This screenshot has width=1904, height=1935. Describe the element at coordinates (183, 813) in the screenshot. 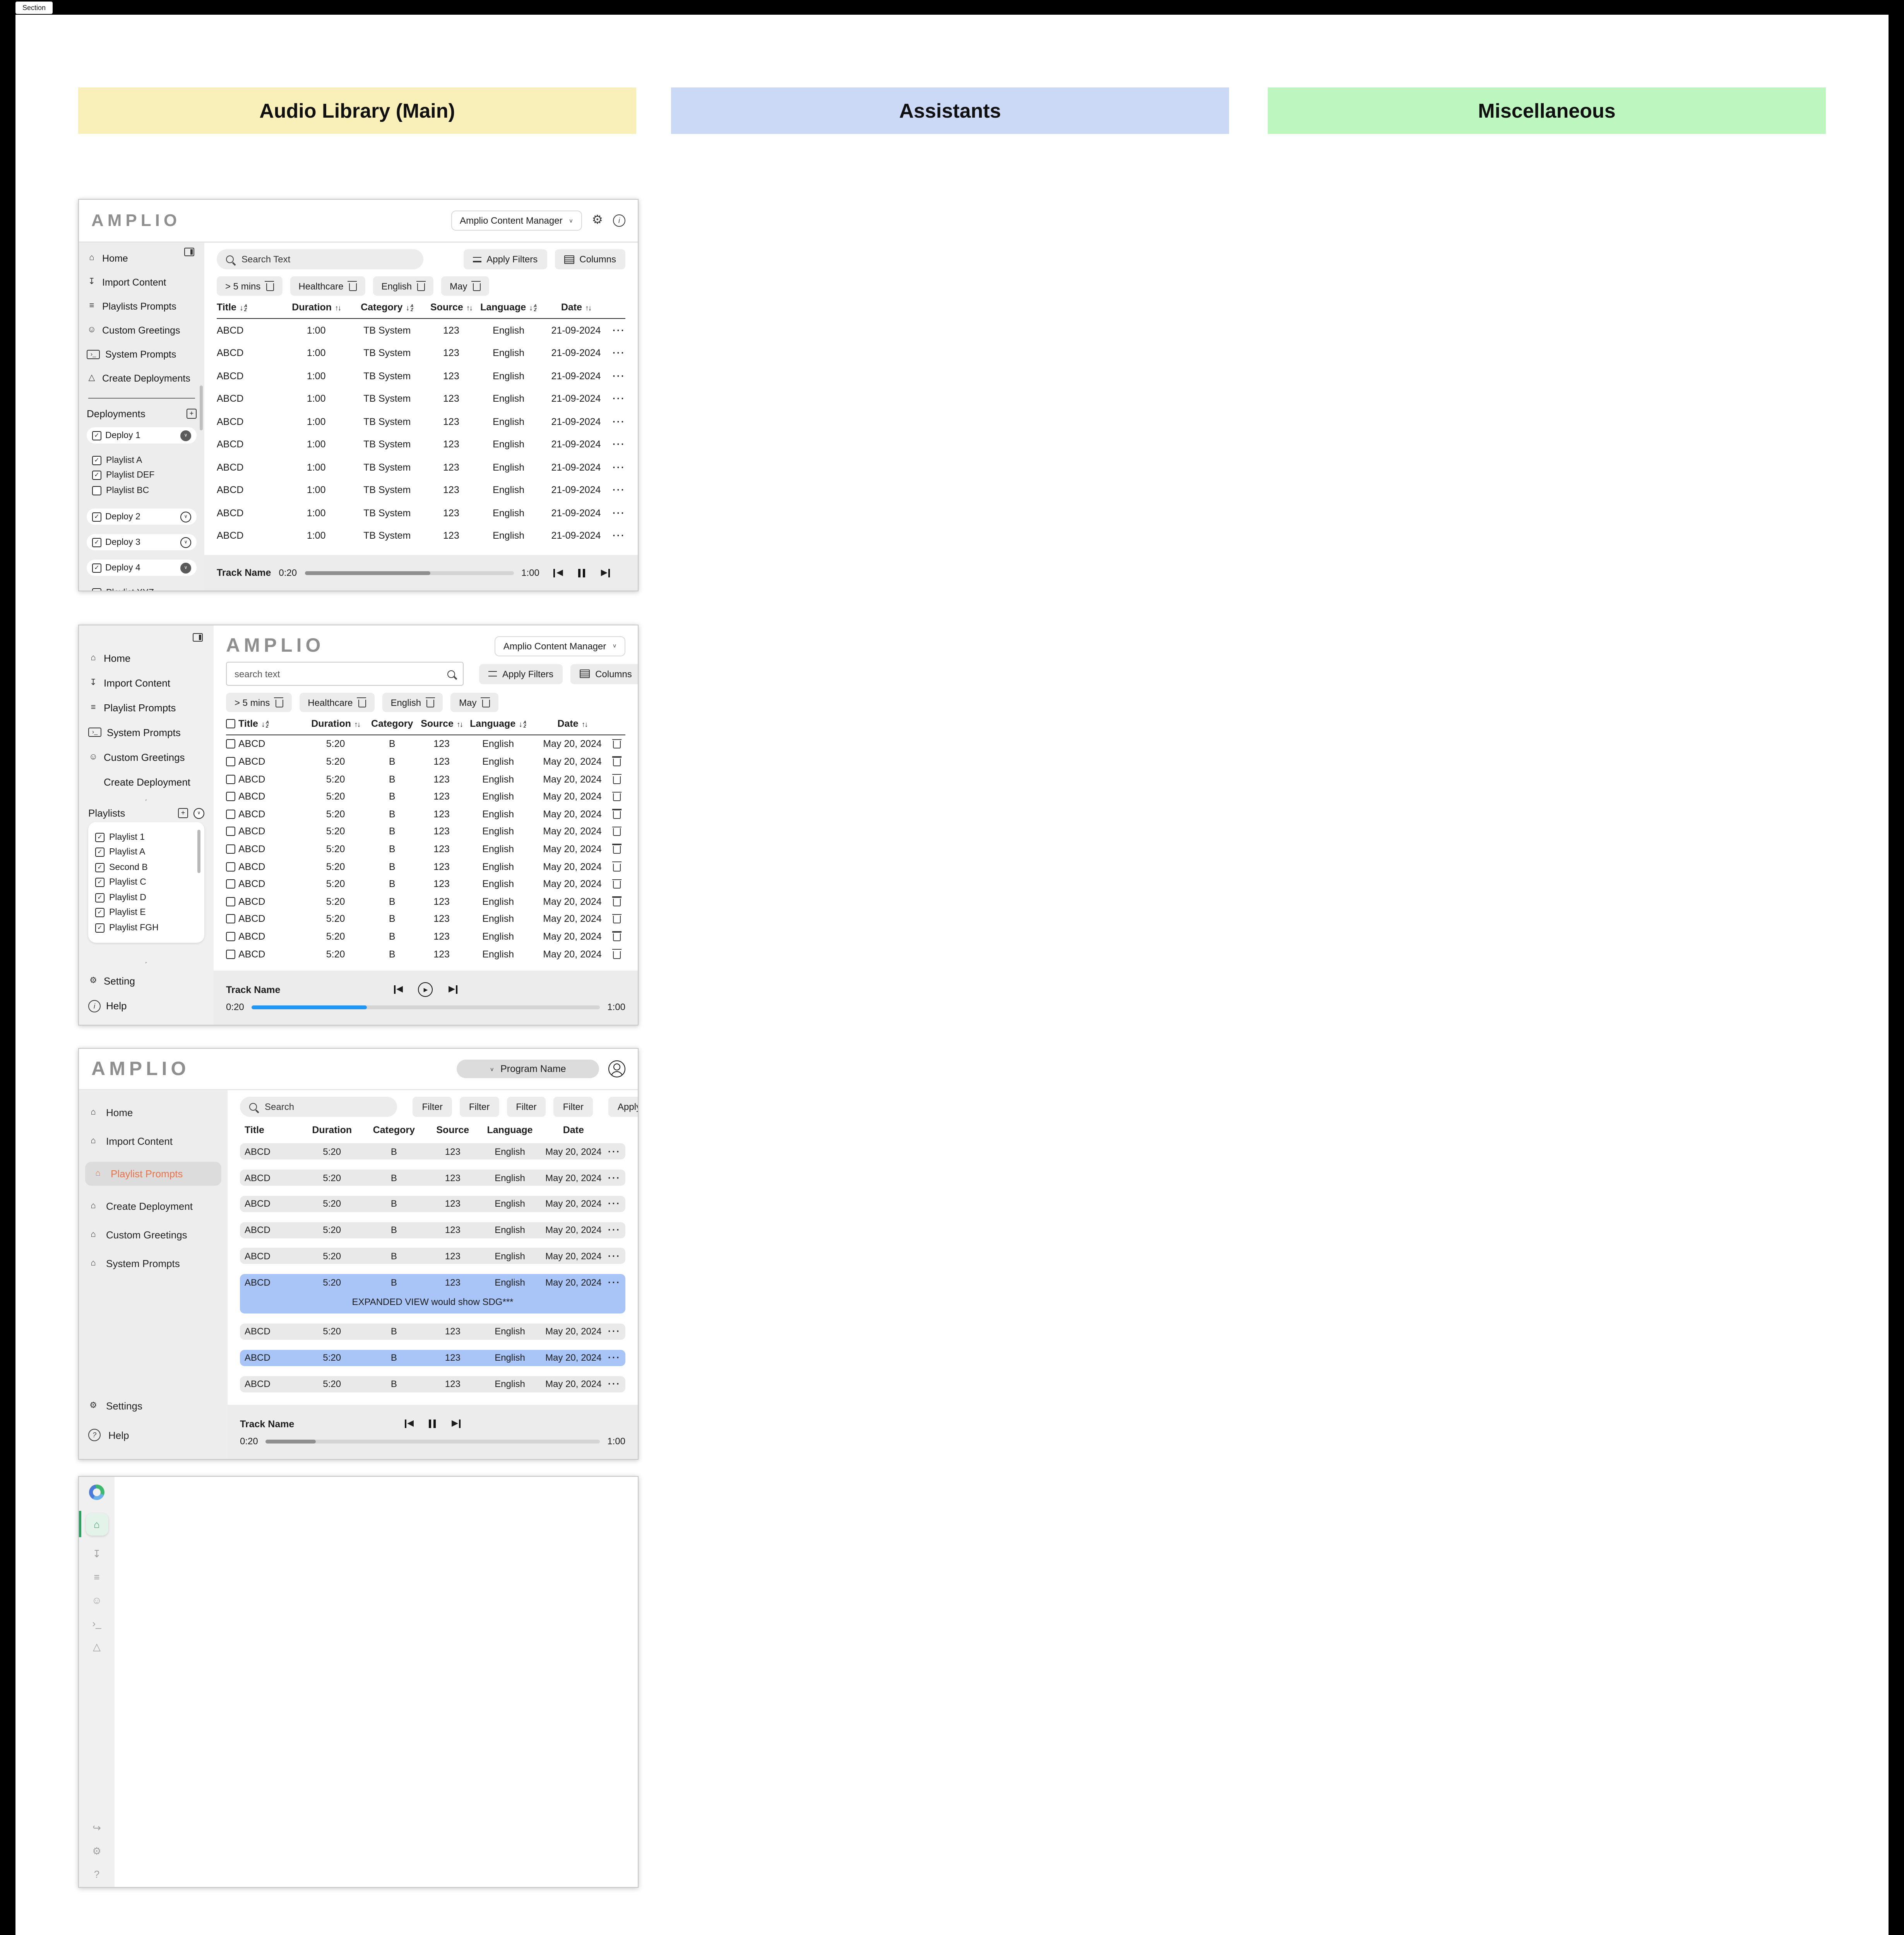

I see `add-playlist-icon: +` at that location.